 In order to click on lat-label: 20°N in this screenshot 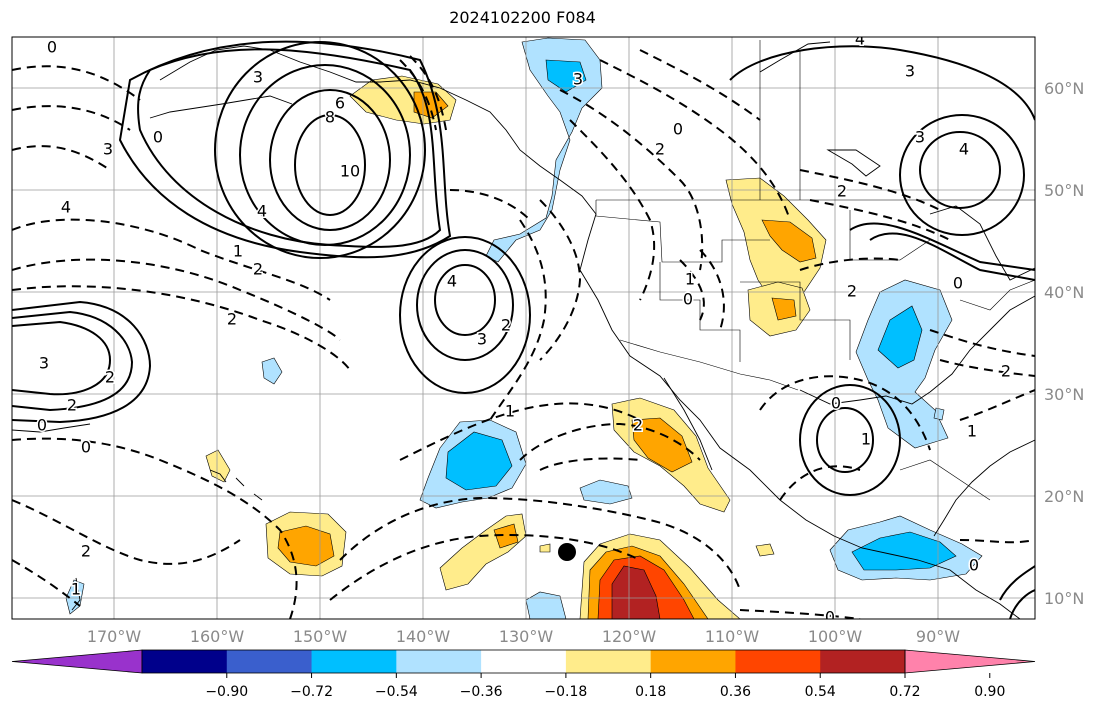, I will do `click(1064, 496)`.